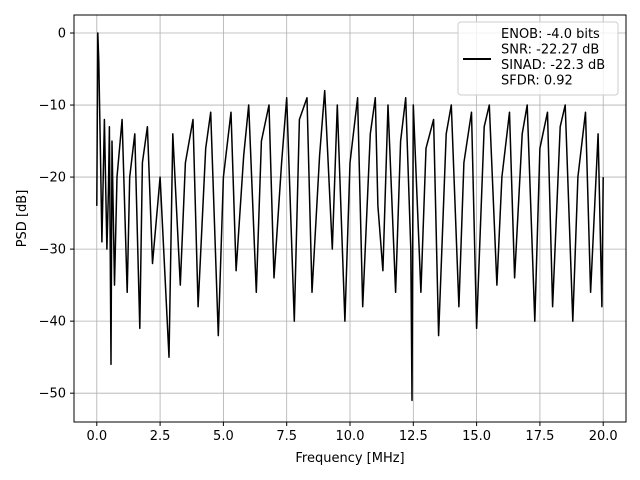 This screenshot has width=640, height=480. I want to click on legend-snr: SNR: -22.27 dB, so click(550, 50).